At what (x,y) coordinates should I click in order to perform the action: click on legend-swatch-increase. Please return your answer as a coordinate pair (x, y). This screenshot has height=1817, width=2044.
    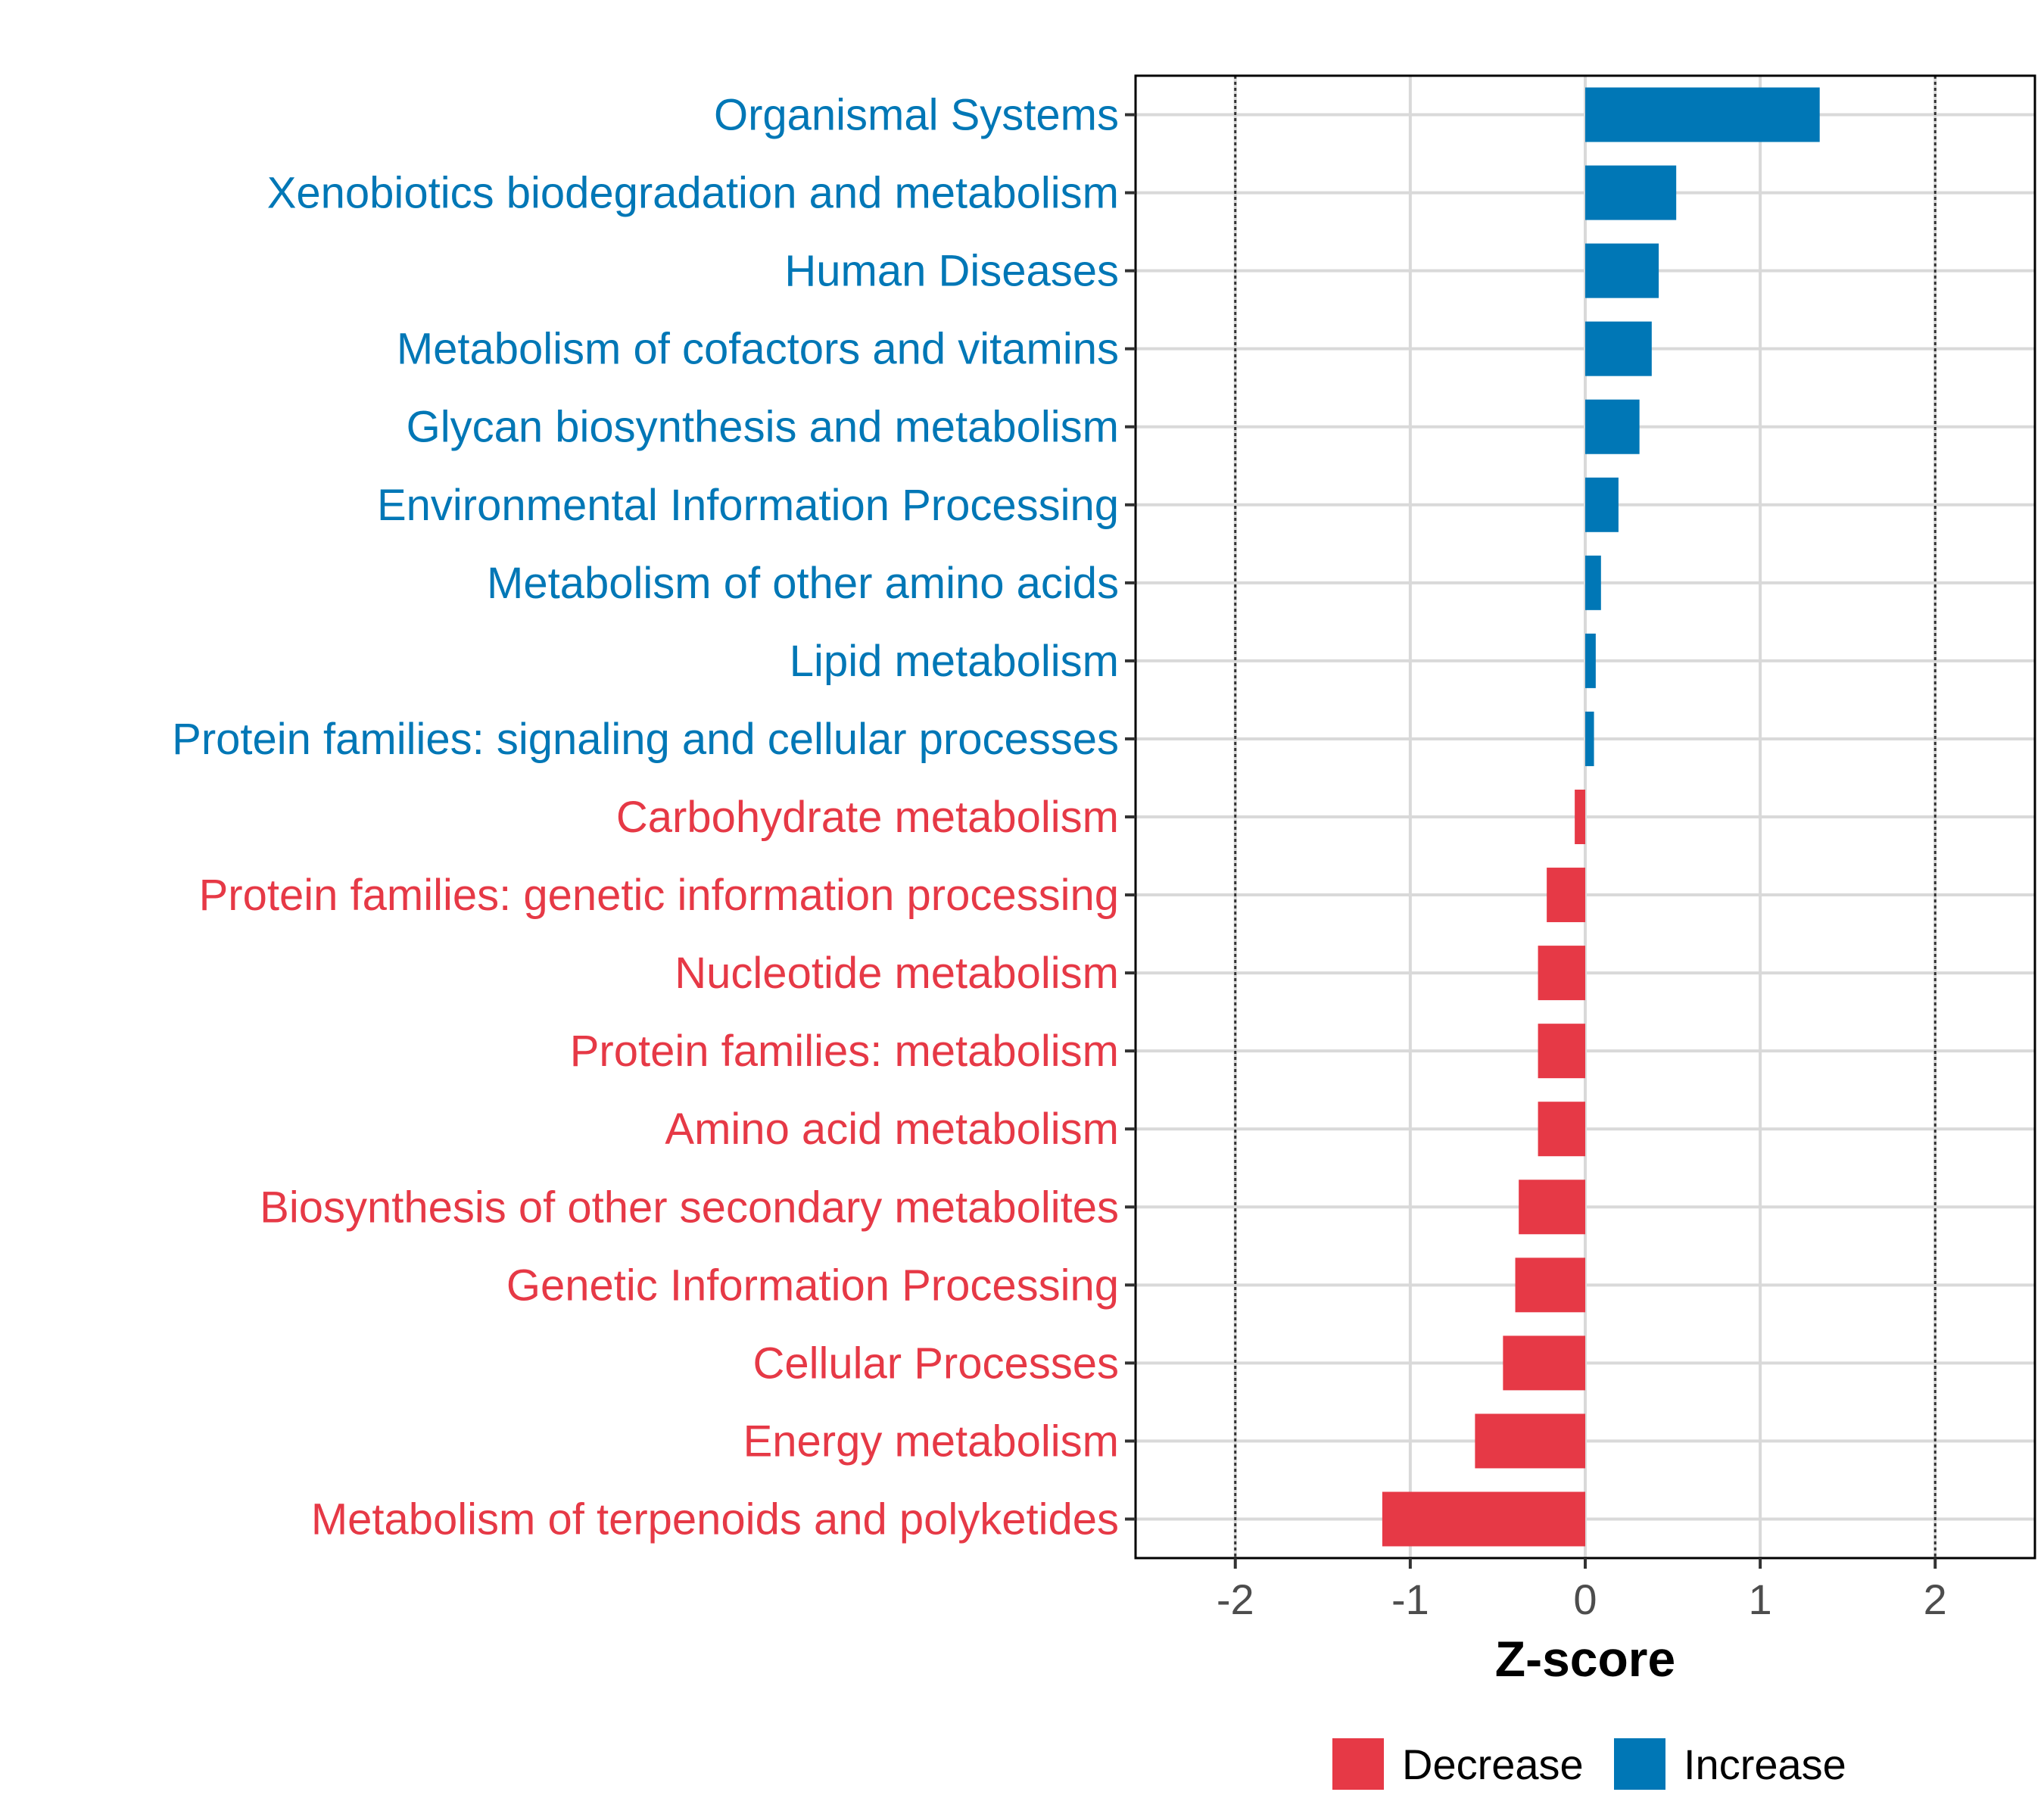
    Looking at the image, I should click on (1640, 1764).